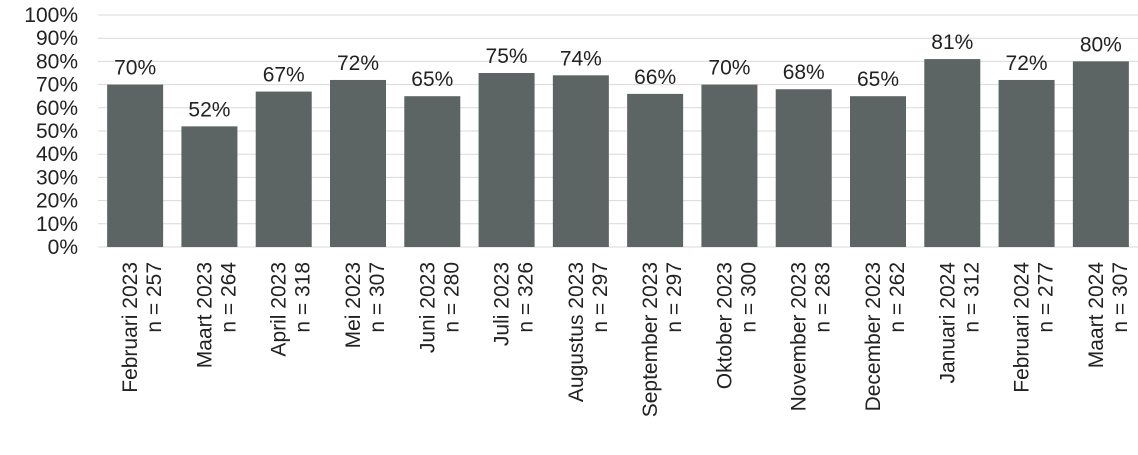 This screenshot has height=455, width=1138. What do you see at coordinates (1096, 315) in the screenshot?
I see `x-category-month: Maart 2024` at bounding box center [1096, 315].